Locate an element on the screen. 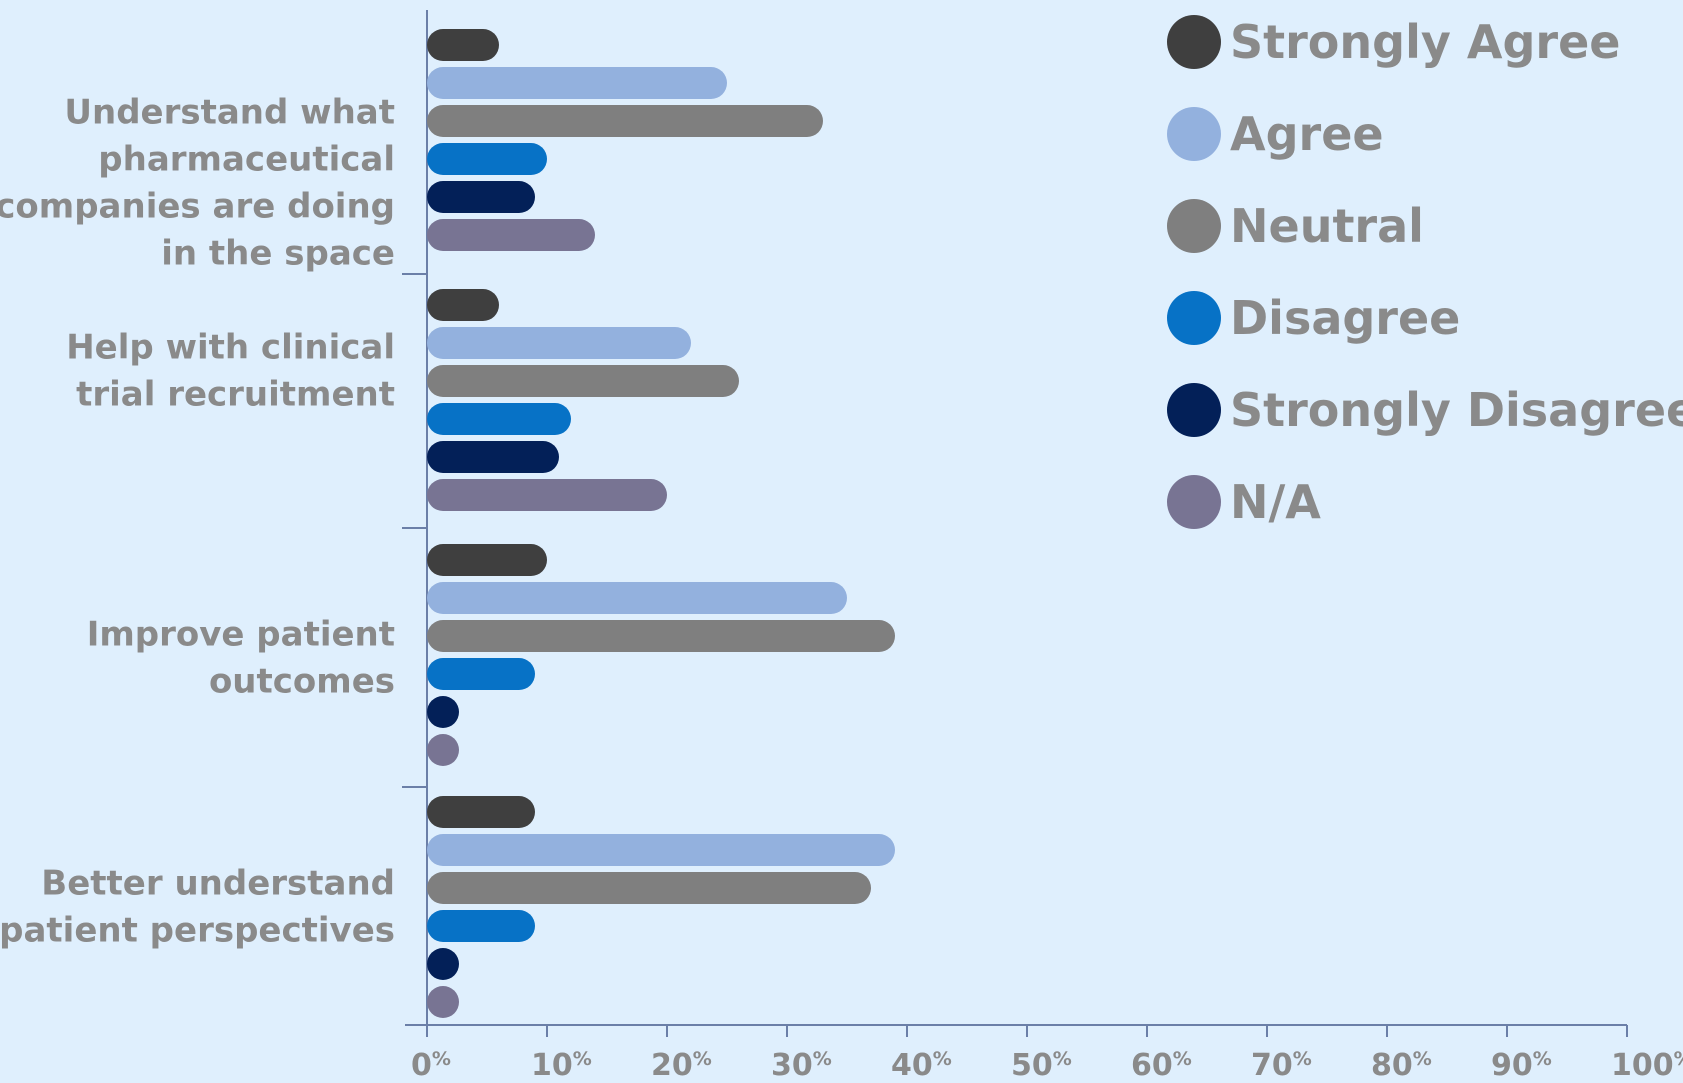 The height and width of the screenshot is (1083, 1683). x-tick-label: 70% is located at coordinates (1281, 1065).